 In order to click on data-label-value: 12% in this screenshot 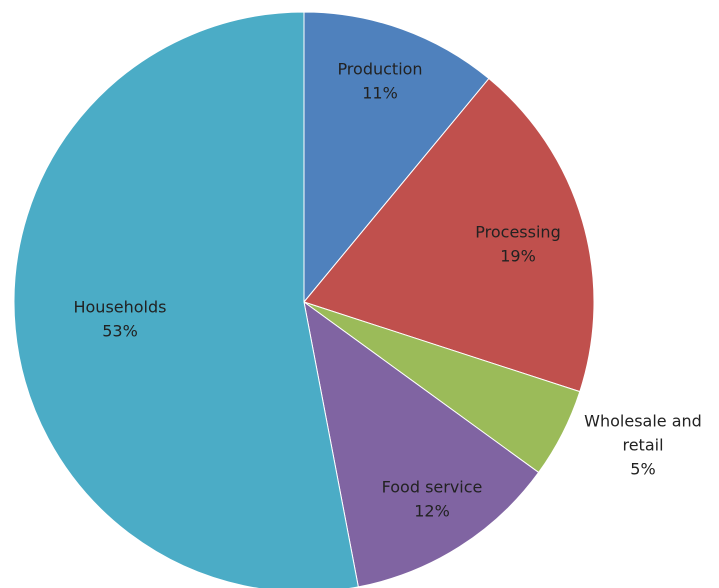, I will do `click(432, 511)`.